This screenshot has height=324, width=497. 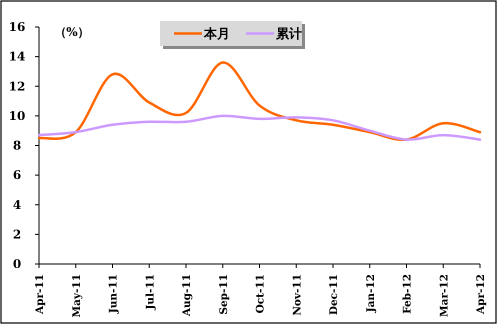 What do you see at coordinates (17, 115) in the screenshot?
I see `y-tick-label: 10` at bounding box center [17, 115].